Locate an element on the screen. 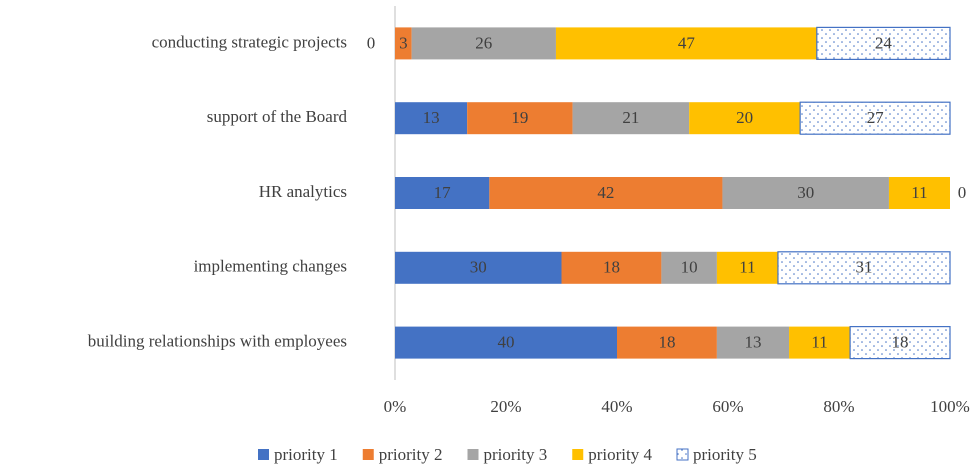 Image resolution: width=980 pixels, height=470 pixels. data-label: 47 is located at coordinates (687, 42).